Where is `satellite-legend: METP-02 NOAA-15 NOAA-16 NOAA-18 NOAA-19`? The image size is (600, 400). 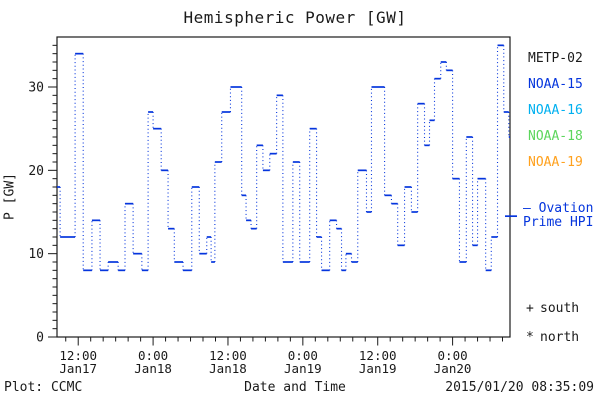
satellite-legend: METP-02 NOAA-15 NOAA-16 NOAA-18 NOAA-19 is located at coordinates (555, 111).